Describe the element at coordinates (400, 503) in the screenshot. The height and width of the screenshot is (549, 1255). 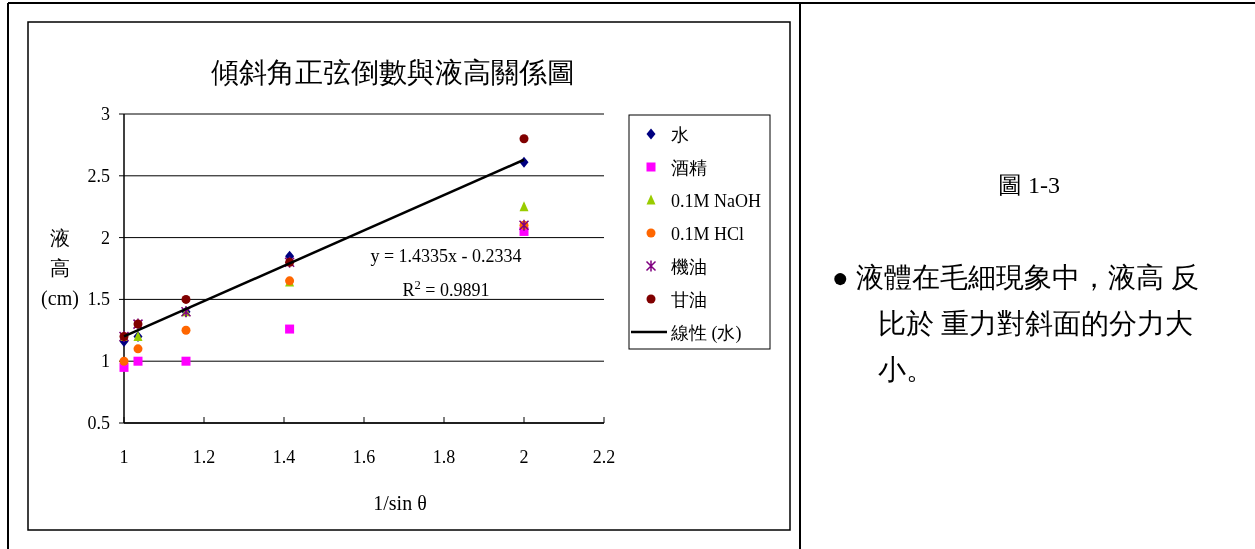
I see `x-axis-title: 1/sin θ` at that location.